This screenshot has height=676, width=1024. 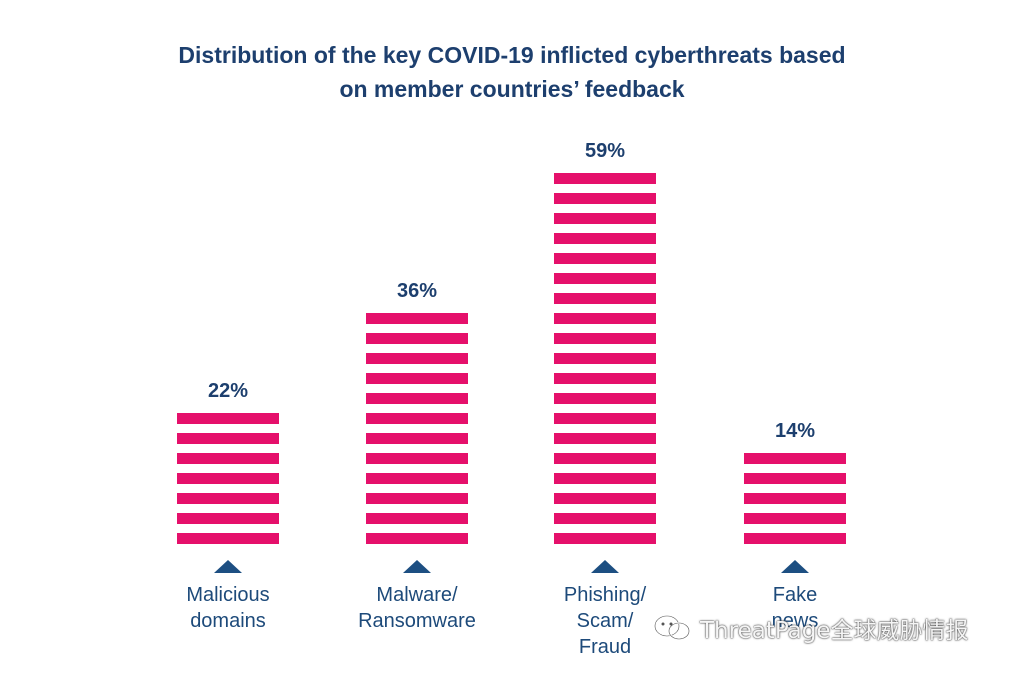 What do you see at coordinates (605, 647) in the screenshot?
I see `category-label-line: Fraud` at bounding box center [605, 647].